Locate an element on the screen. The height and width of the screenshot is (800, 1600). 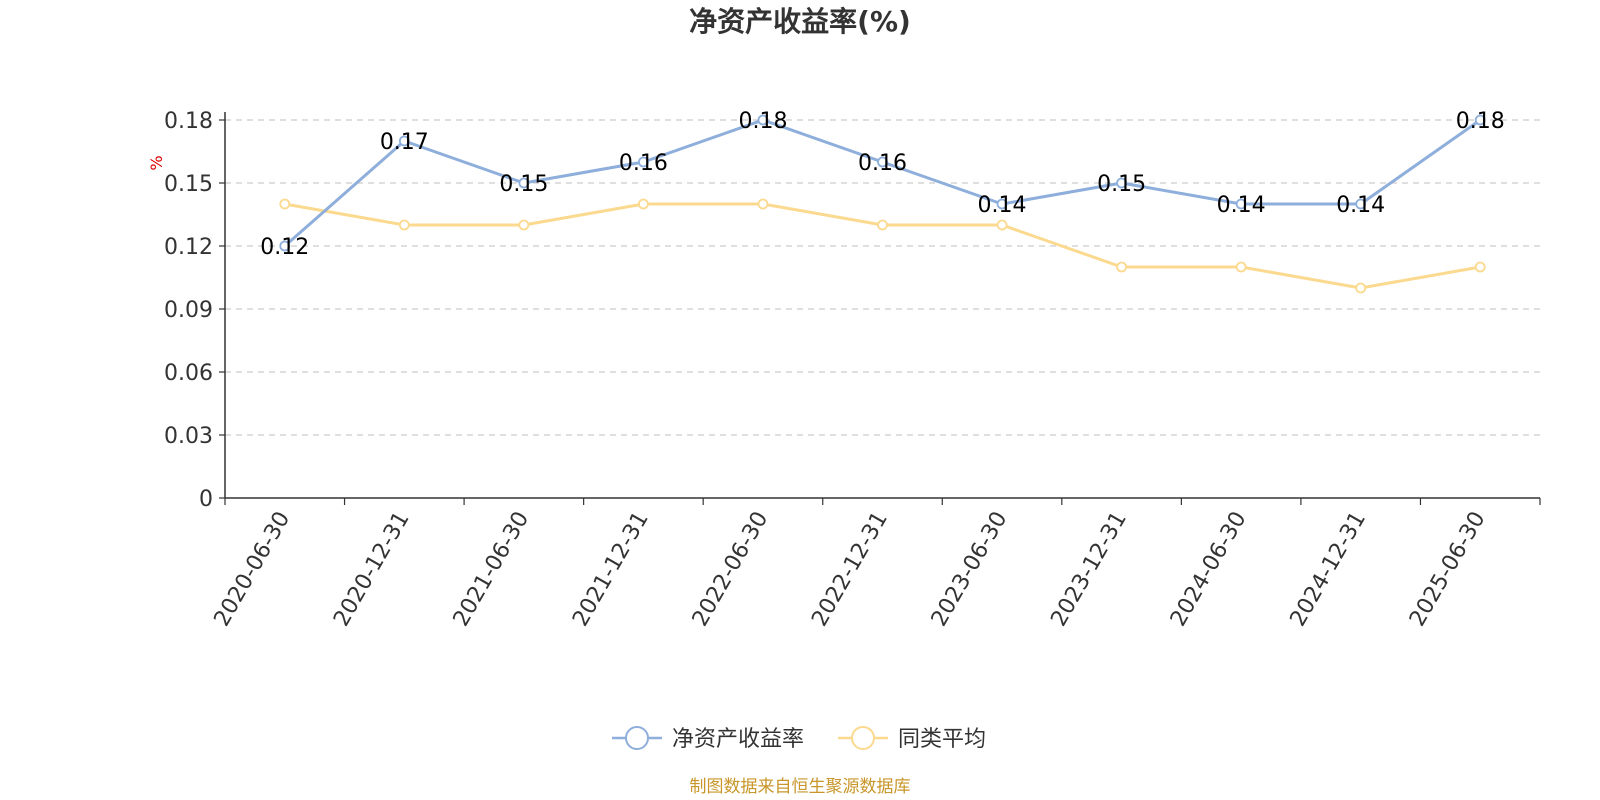
x-tick-label: 2024-12-31 is located at coordinates (1328, 569).